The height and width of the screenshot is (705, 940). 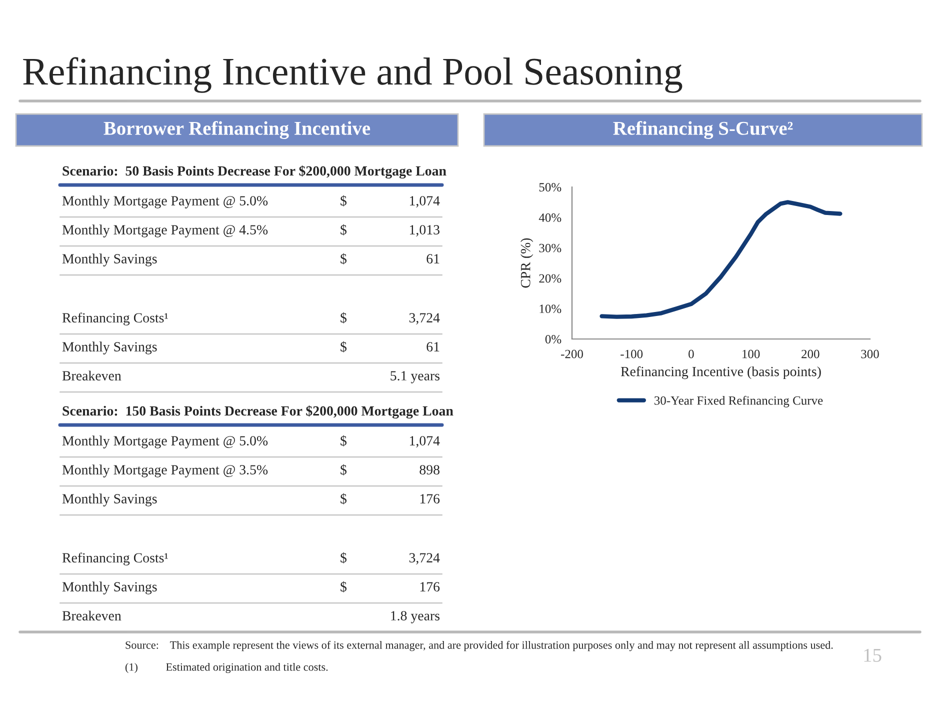 What do you see at coordinates (811, 354) in the screenshot?
I see `x-tick-label: 200` at bounding box center [811, 354].